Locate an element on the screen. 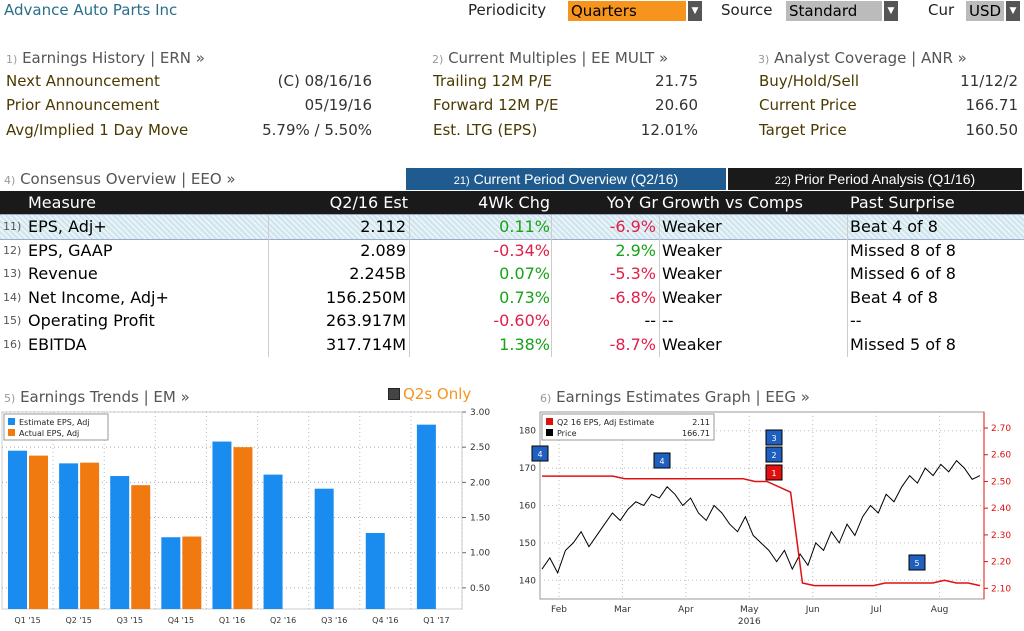 This screenshot has height=631, width=1024. x-tick-label: Q1 '15 is located at coordinates (27, 620).